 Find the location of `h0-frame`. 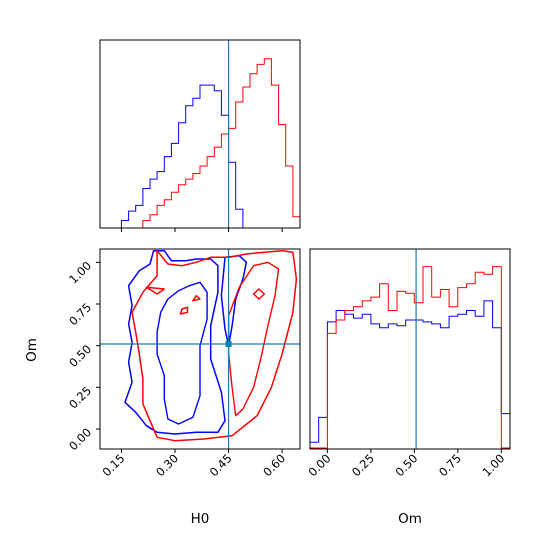

h0-frame is located at coordinates (200, 134).